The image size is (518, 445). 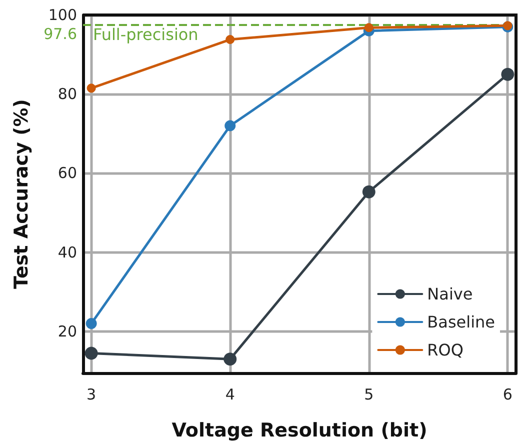 I want to click on legend-label: Baseline, so click(x=461, y=322).